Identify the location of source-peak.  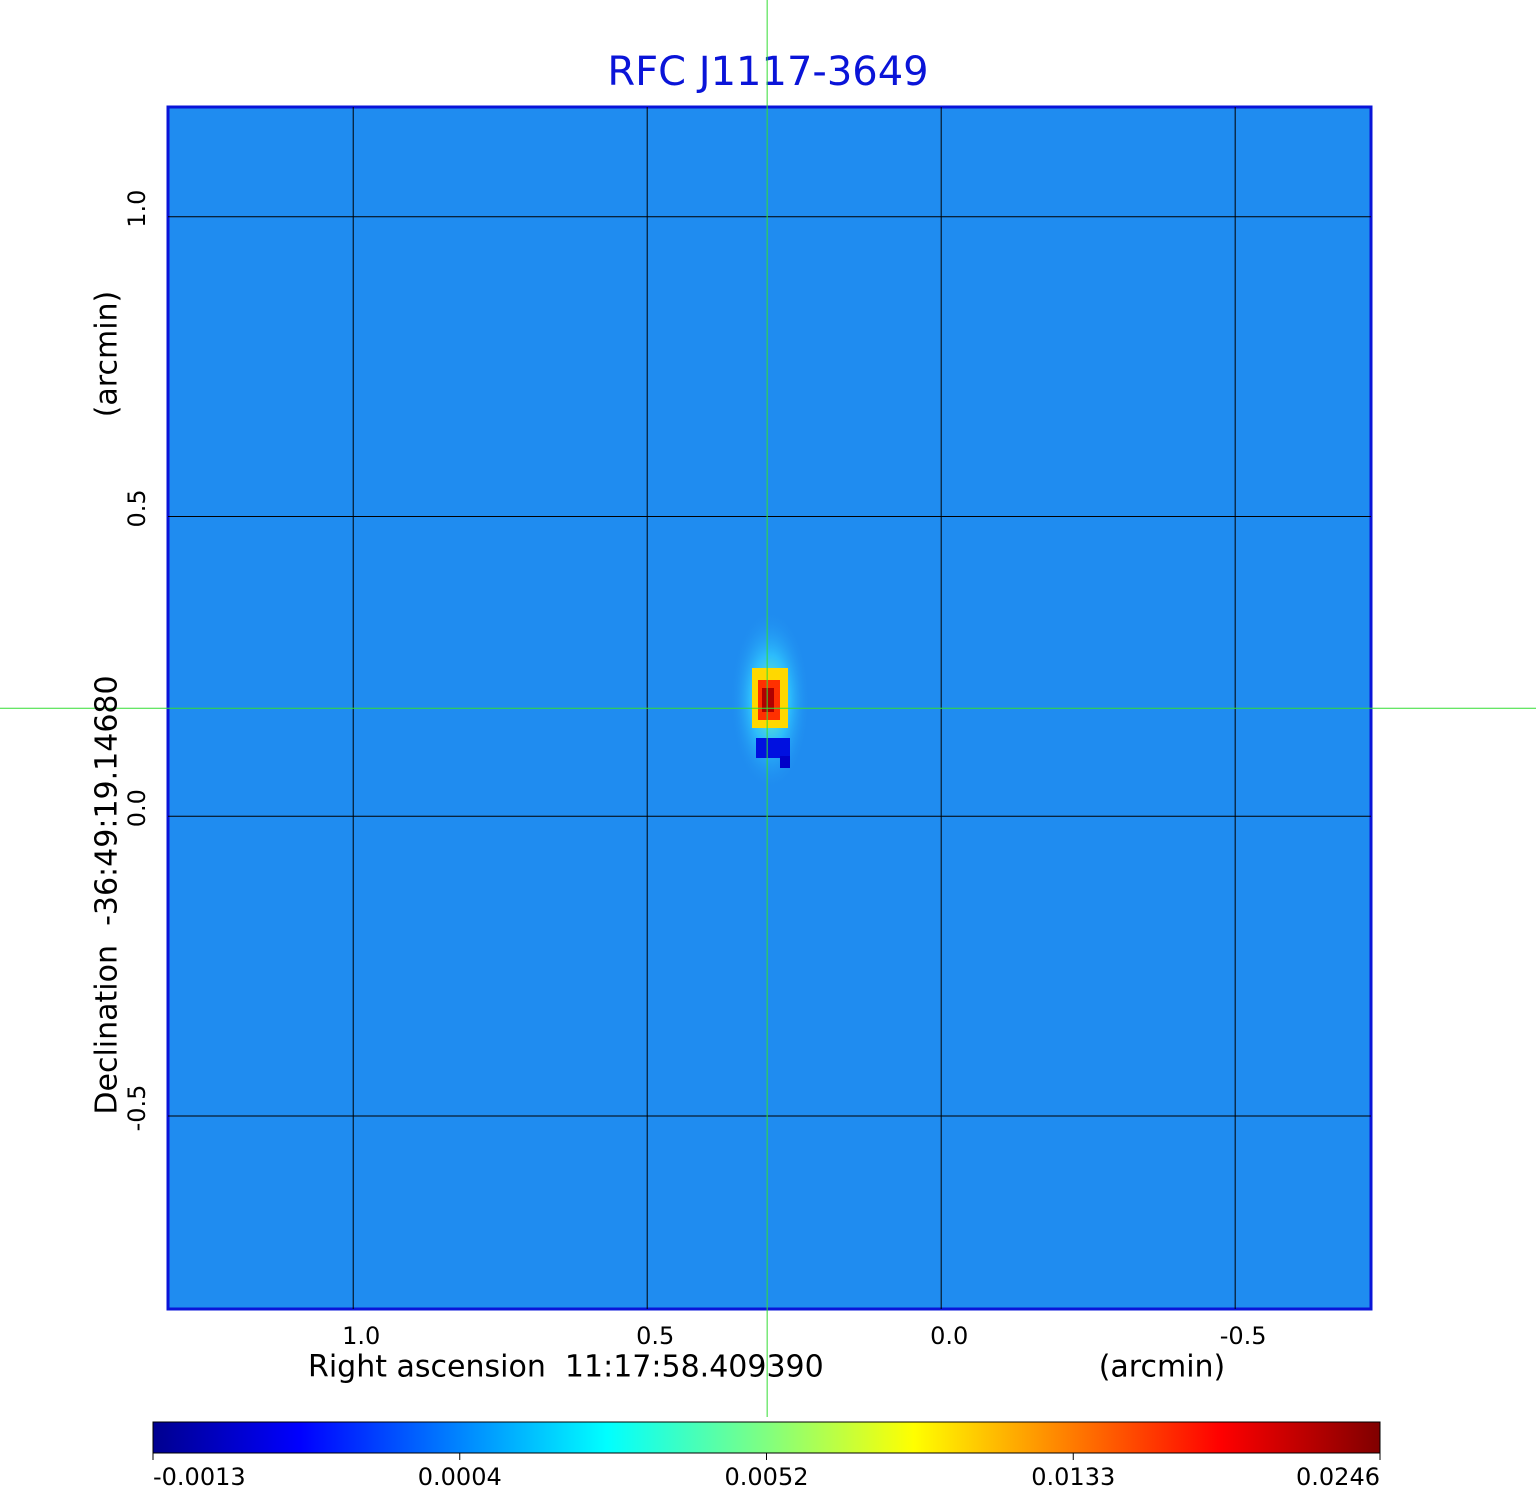
(768, 700).